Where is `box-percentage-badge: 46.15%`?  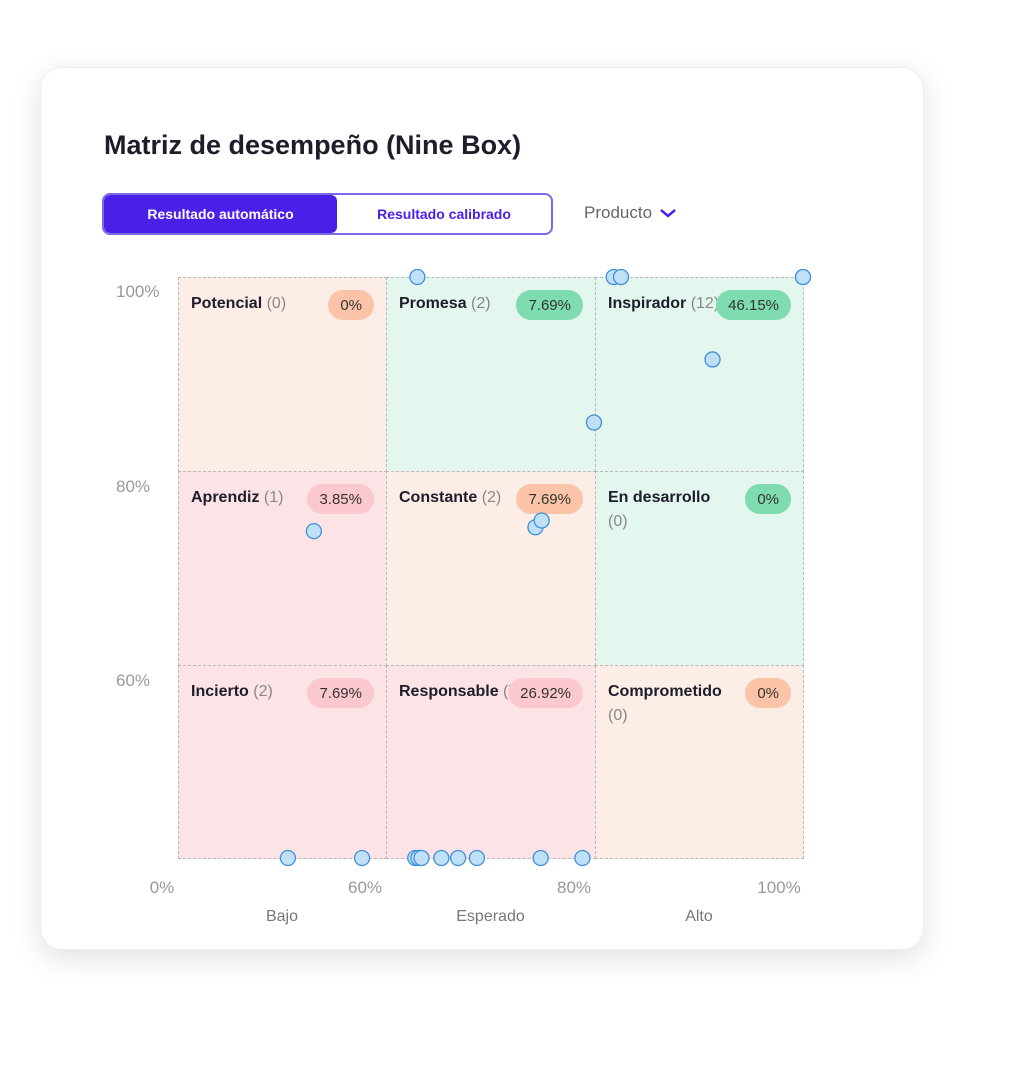 box-percentage-badge: 46.15% is located at coordinates (753, 305).